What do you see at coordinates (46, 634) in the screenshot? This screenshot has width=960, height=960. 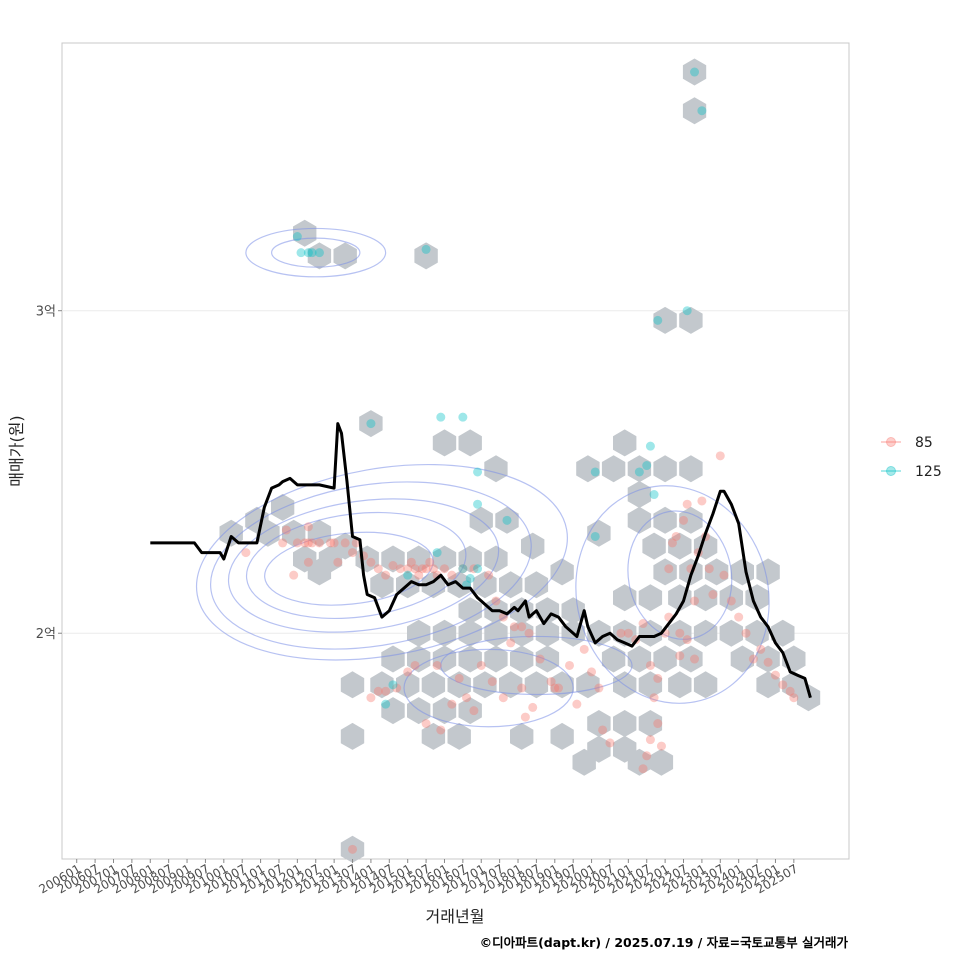 I see `y-tick-label: 2억` at bounding box center [46, 634].